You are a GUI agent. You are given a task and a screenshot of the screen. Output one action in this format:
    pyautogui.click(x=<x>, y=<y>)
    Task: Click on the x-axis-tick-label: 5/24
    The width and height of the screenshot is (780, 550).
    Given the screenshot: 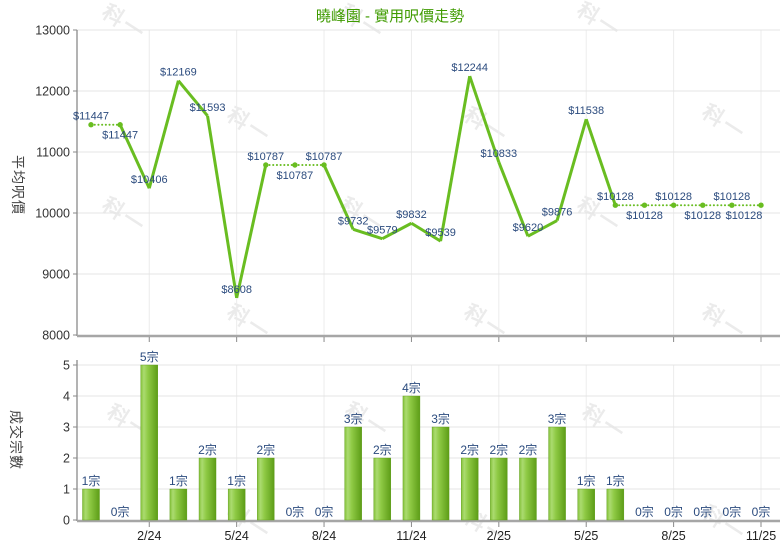 What is the action you would take?
    pyautogui.click(x=236, y=536)
    